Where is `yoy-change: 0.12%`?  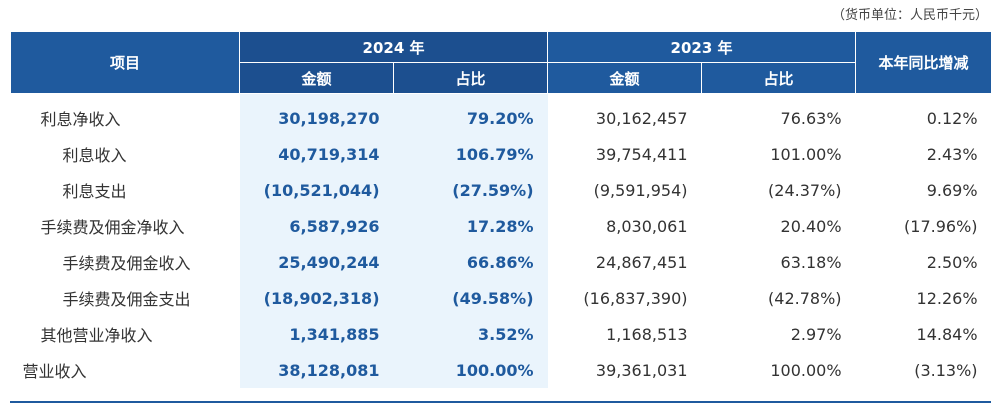
yoy-change: 0.12% is located at coordinates (952, 118).